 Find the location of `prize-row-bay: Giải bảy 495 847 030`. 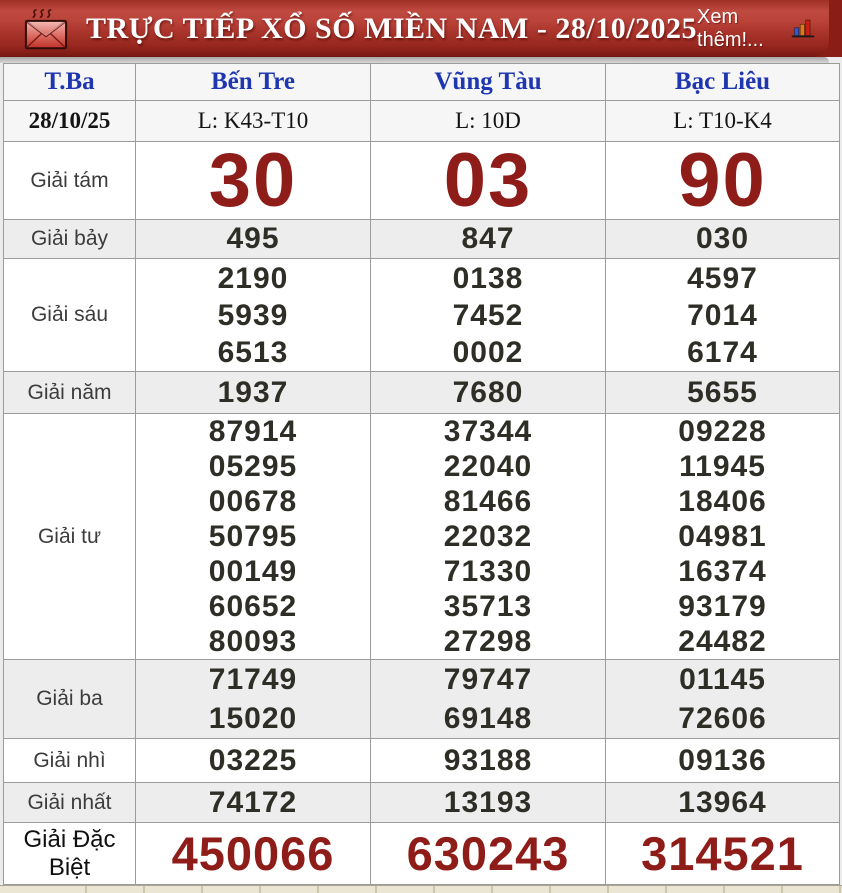

prize-row-bay: Giải bảy 495 847 030 is located at coordinates (421, 239).